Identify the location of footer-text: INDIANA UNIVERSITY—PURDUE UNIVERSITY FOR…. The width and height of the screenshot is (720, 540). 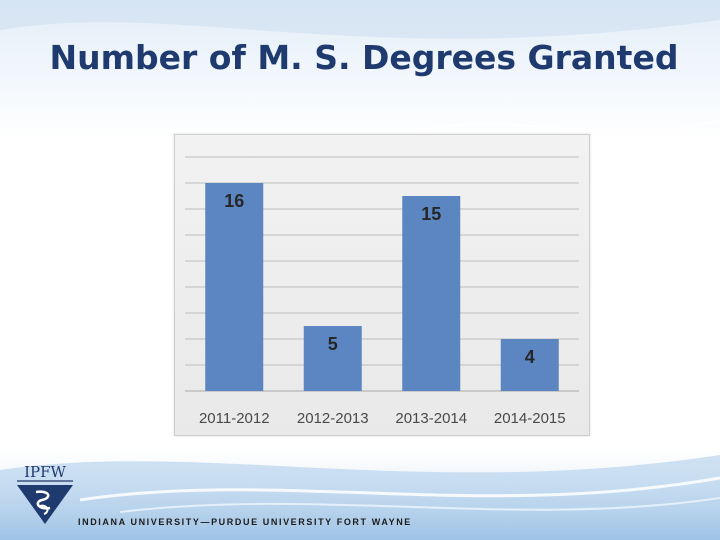
(245, 522).